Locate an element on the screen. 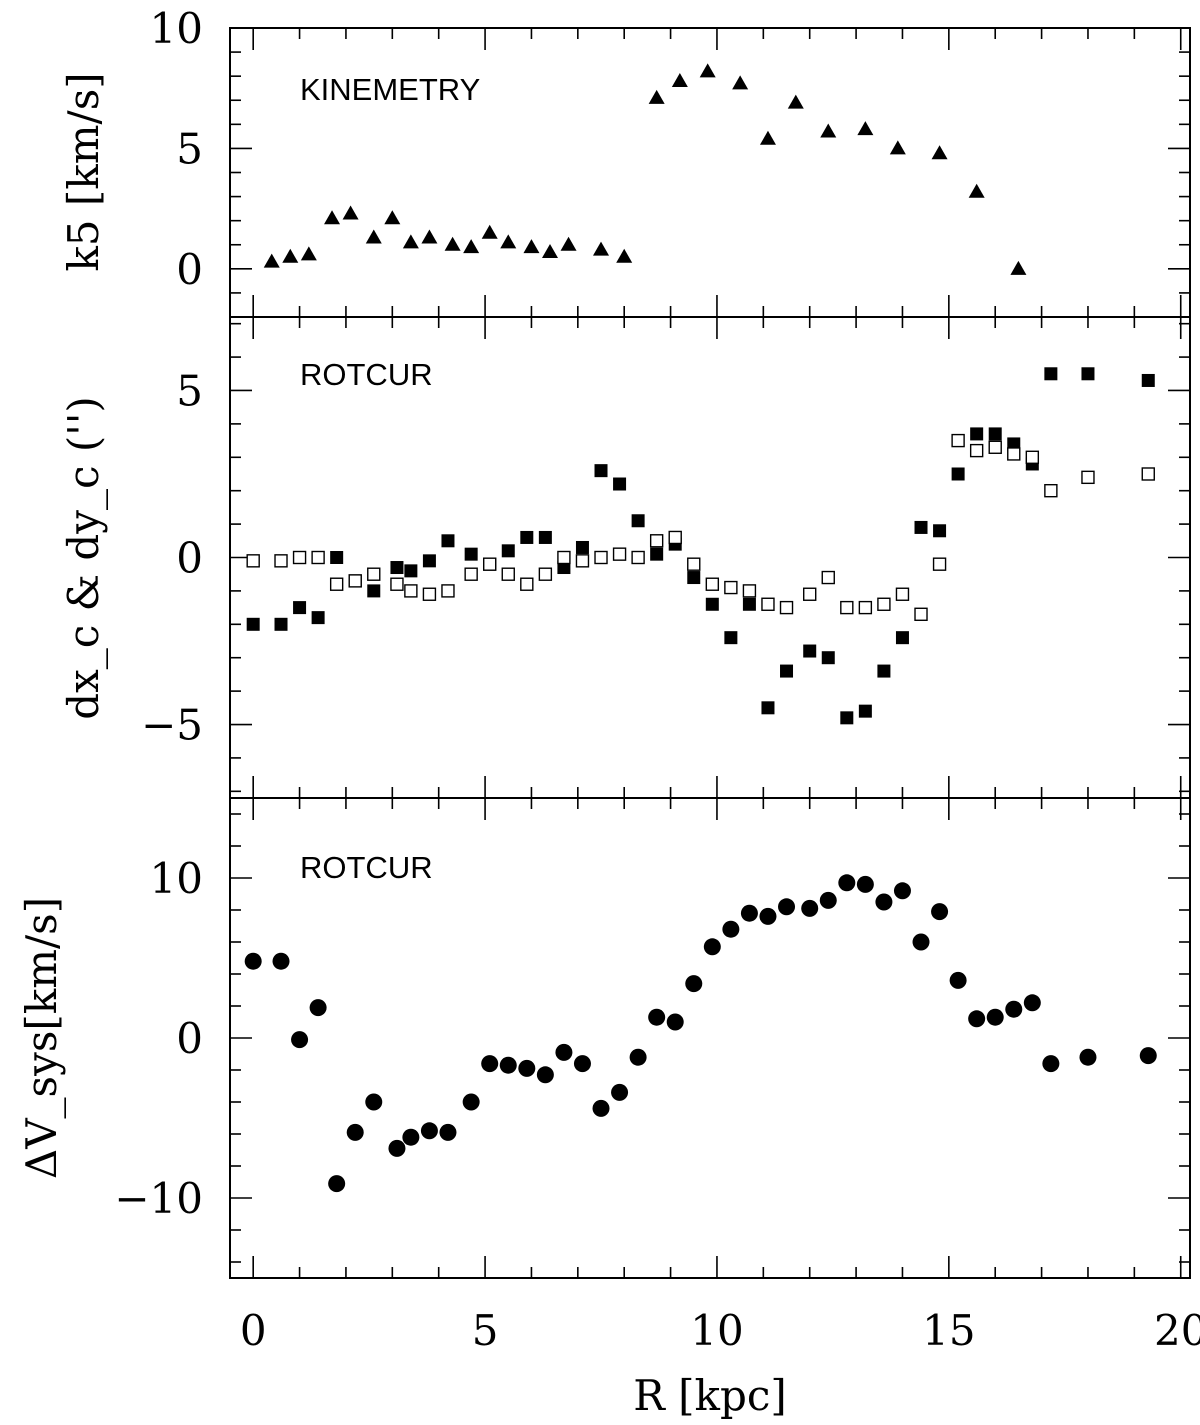  x-tick-label: 5 is located at coordinates (485, 1330).